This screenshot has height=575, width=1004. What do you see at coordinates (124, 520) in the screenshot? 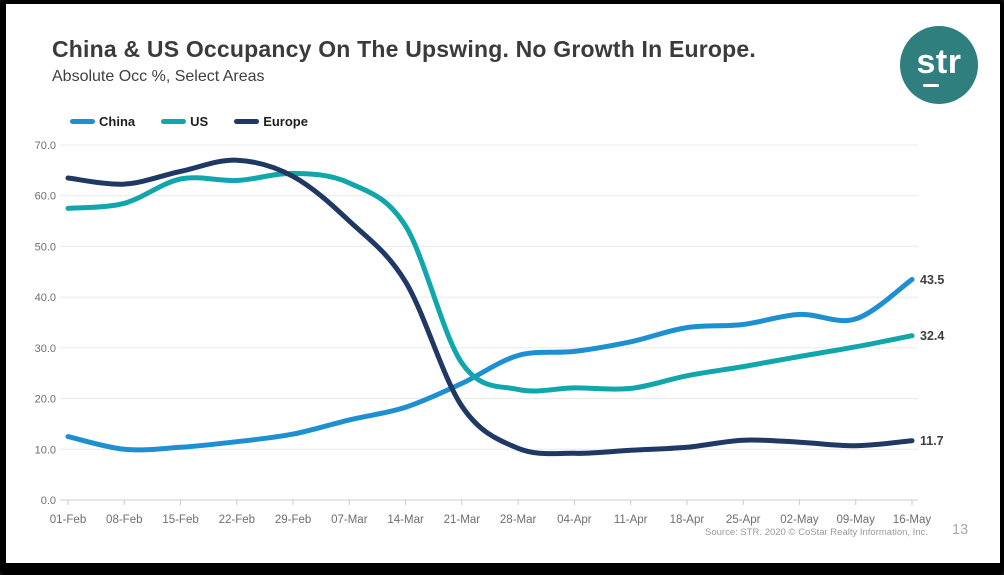
I see `x-axis-label: 08-Feb` at bounding box center [124, 520].